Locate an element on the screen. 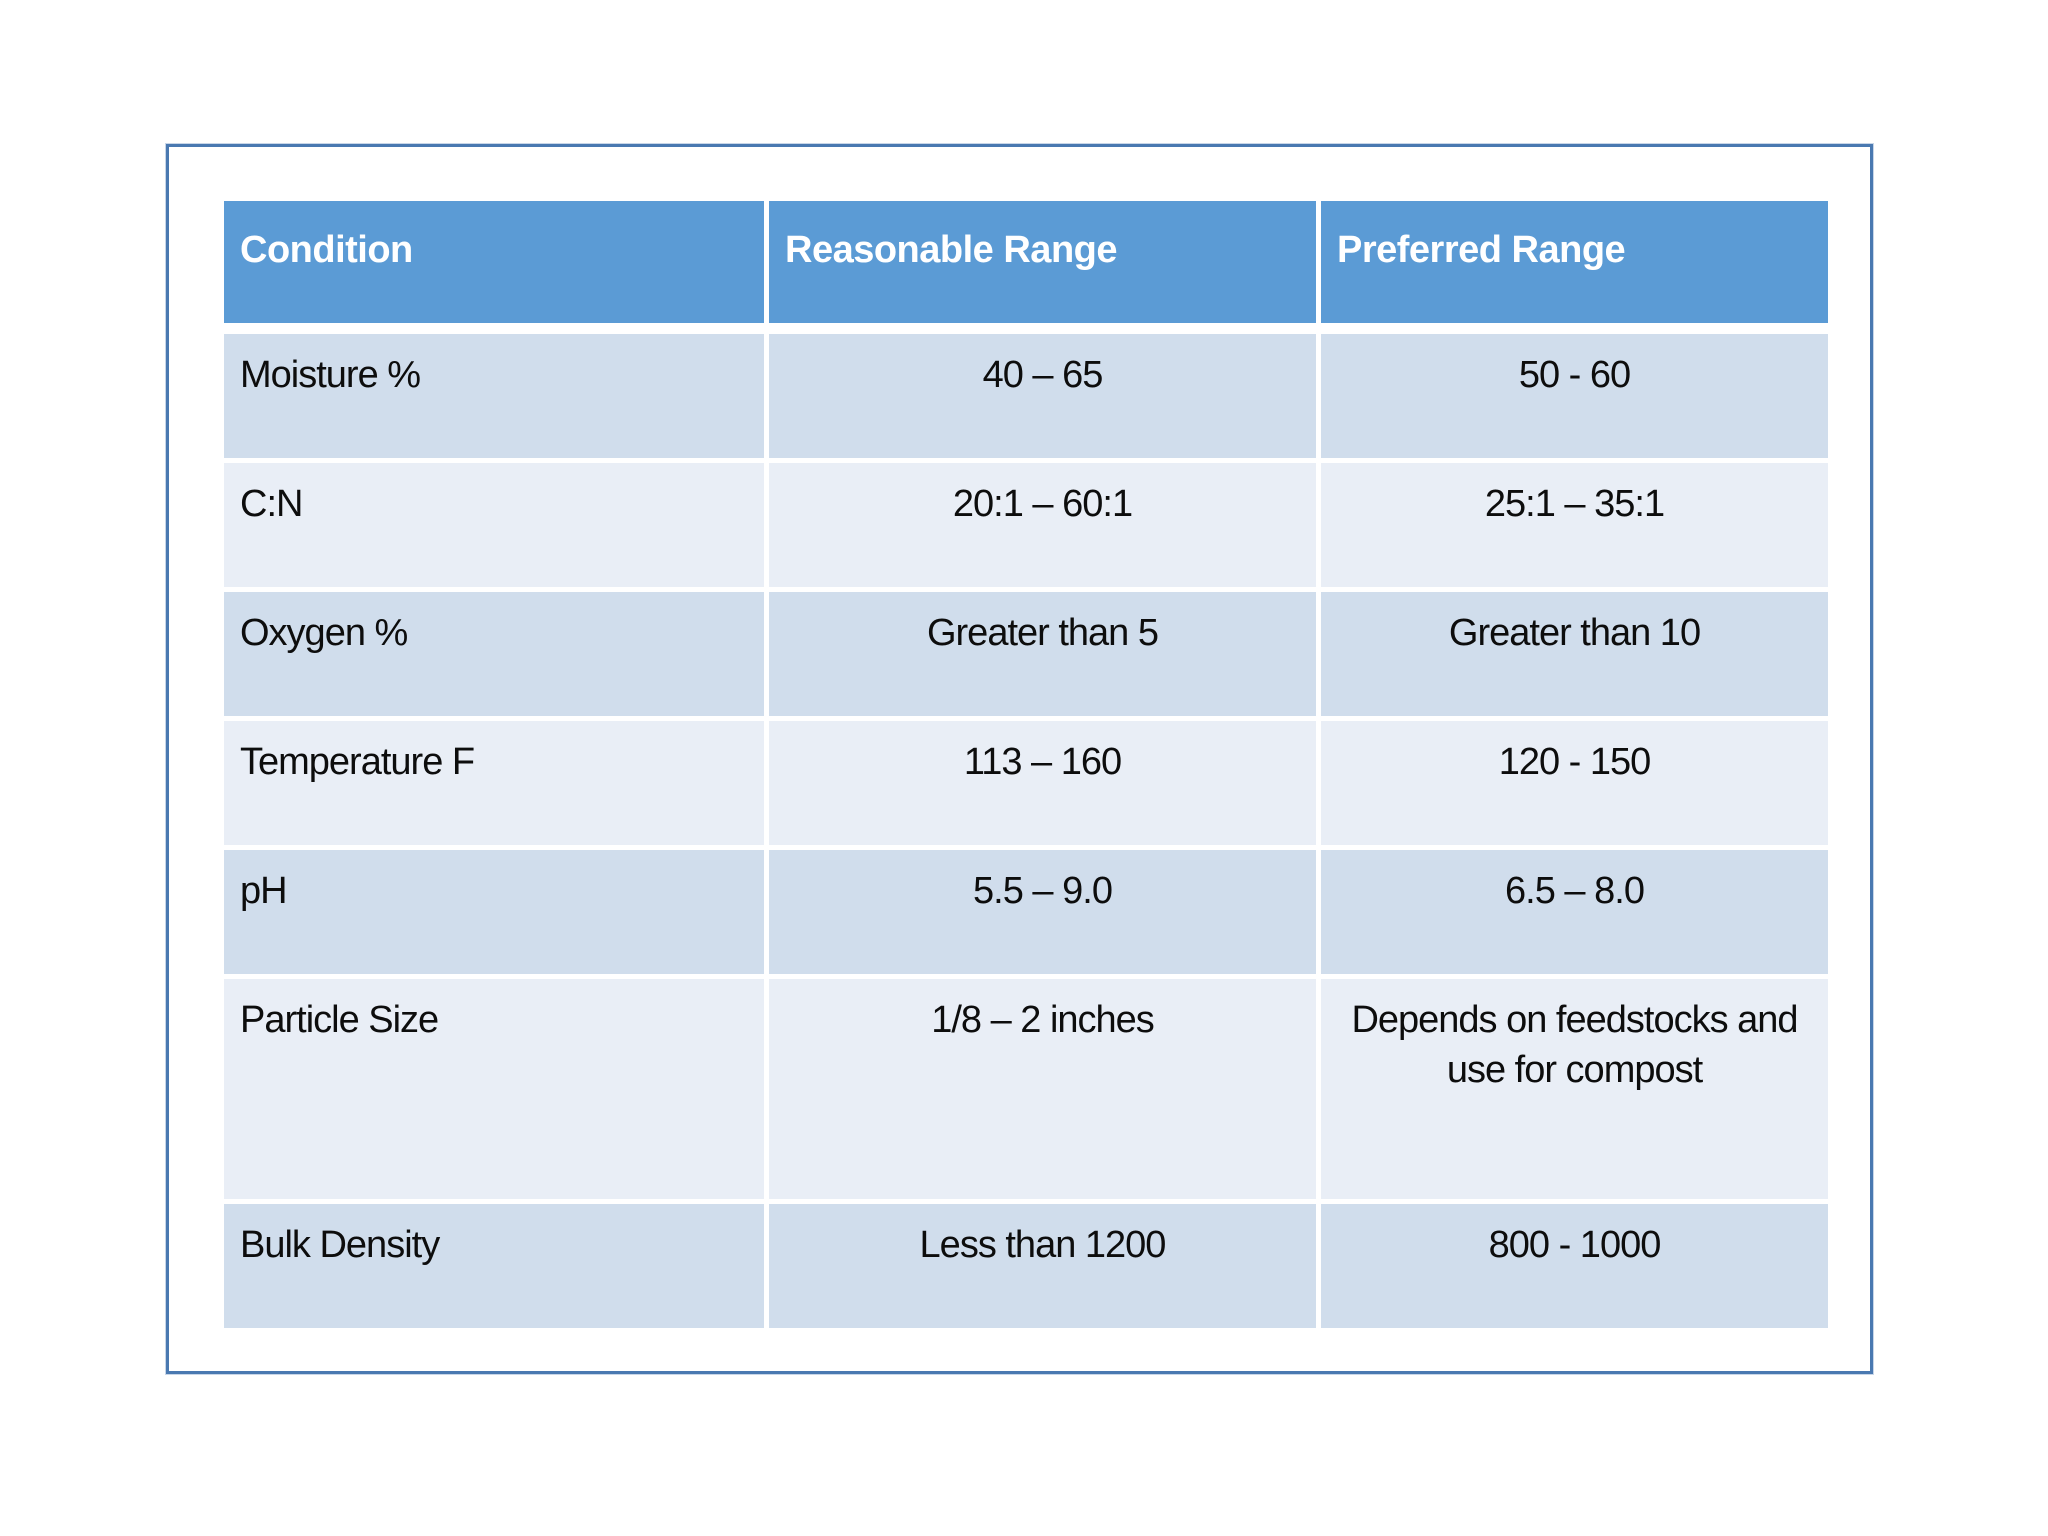 The width and height of the screenshot is (2048, 1536). cell-preferred: 120 - 150 is located at coordinates (1574, 783).